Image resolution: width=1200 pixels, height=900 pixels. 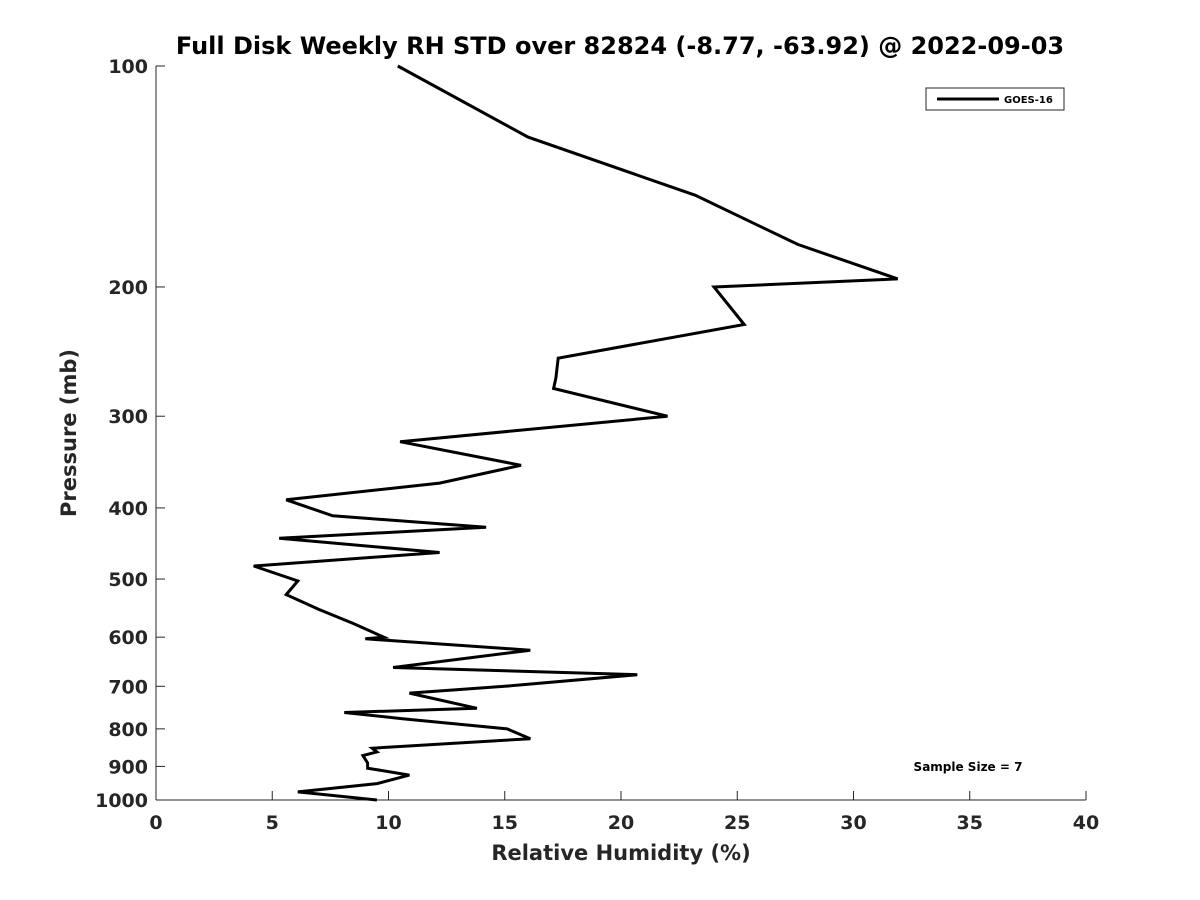 I want to click on y-tick-label: 900, so click(x=128, y=767).